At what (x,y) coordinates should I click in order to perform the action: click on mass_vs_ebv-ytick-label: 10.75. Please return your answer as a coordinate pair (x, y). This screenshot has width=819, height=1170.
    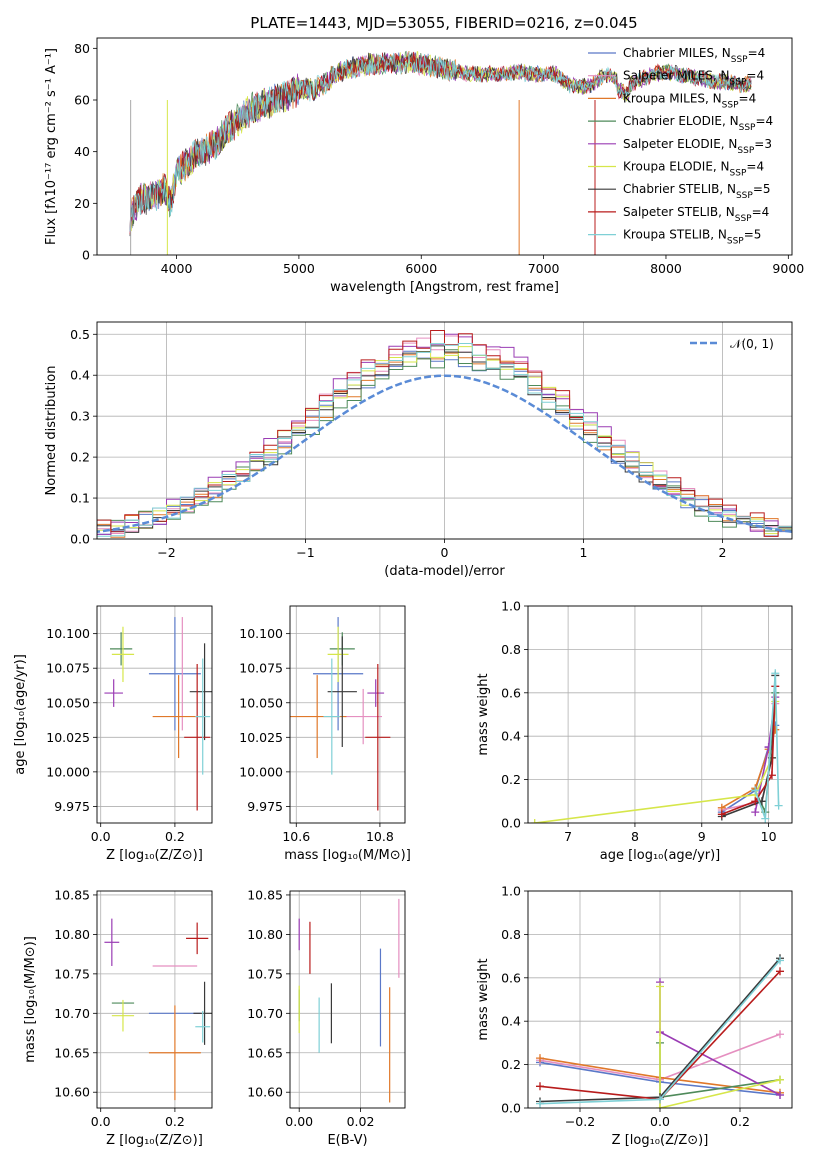
    Looking at the image, I should click on (265, 973).